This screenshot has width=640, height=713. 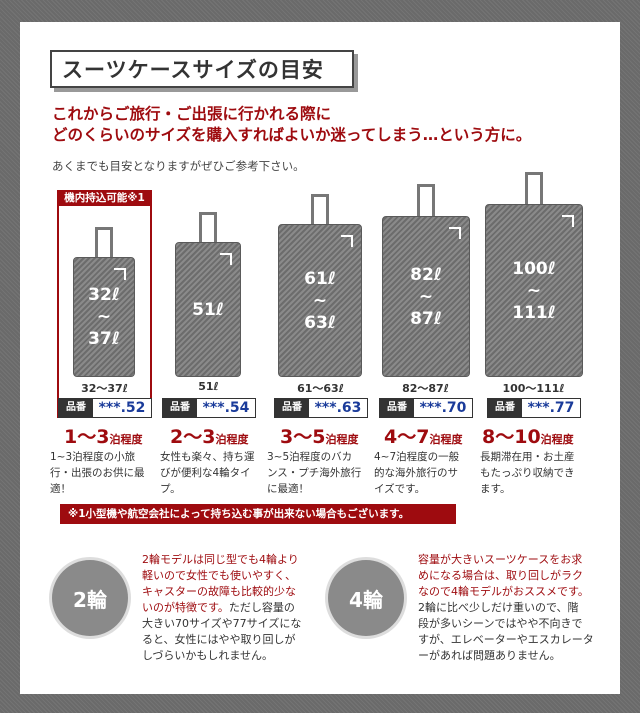 I want to click on suitcase-size-52: 32ℓ ~ 37ℓ, so click(x=104, y=302).